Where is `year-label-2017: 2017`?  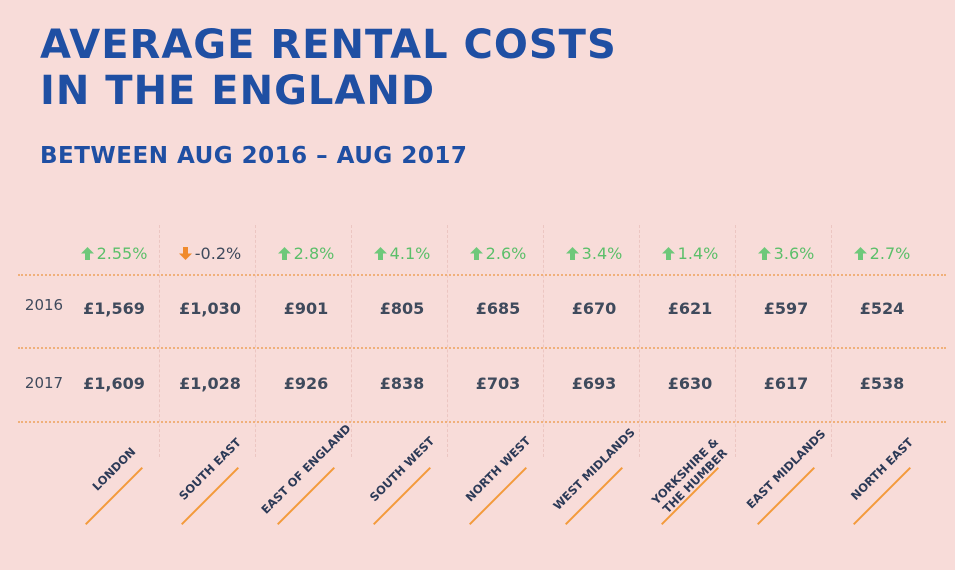
year-label-2017: 2017 is located at coordinates (44, 383).